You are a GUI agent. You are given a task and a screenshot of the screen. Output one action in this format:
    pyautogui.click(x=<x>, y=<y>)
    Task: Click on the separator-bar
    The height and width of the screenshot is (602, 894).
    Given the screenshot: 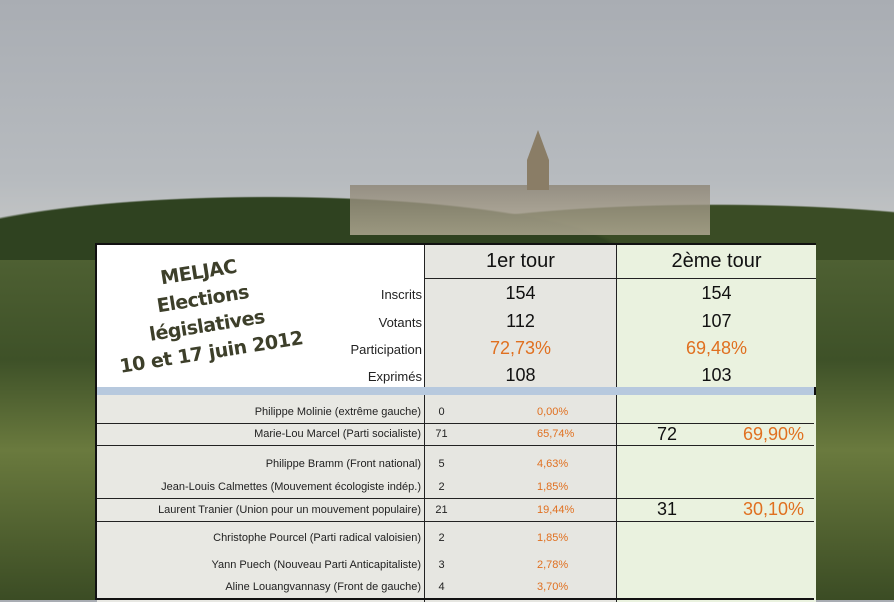 What is the action you would take?
    pyautogui.click(x=455, y=391)
    